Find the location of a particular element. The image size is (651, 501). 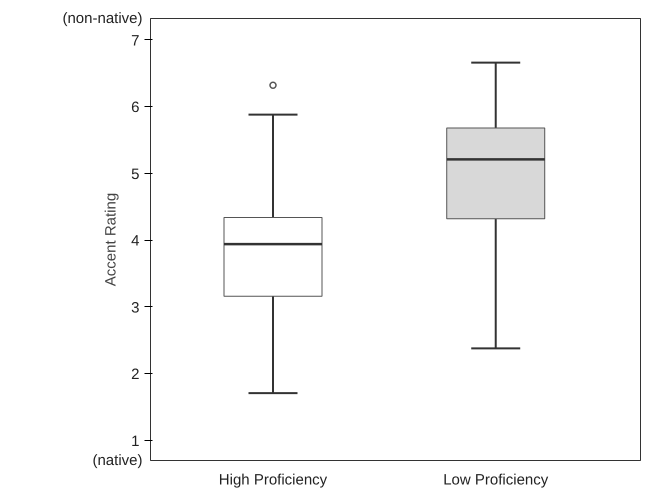

y-tick-label: 5 is located at coordinates (135, 174).